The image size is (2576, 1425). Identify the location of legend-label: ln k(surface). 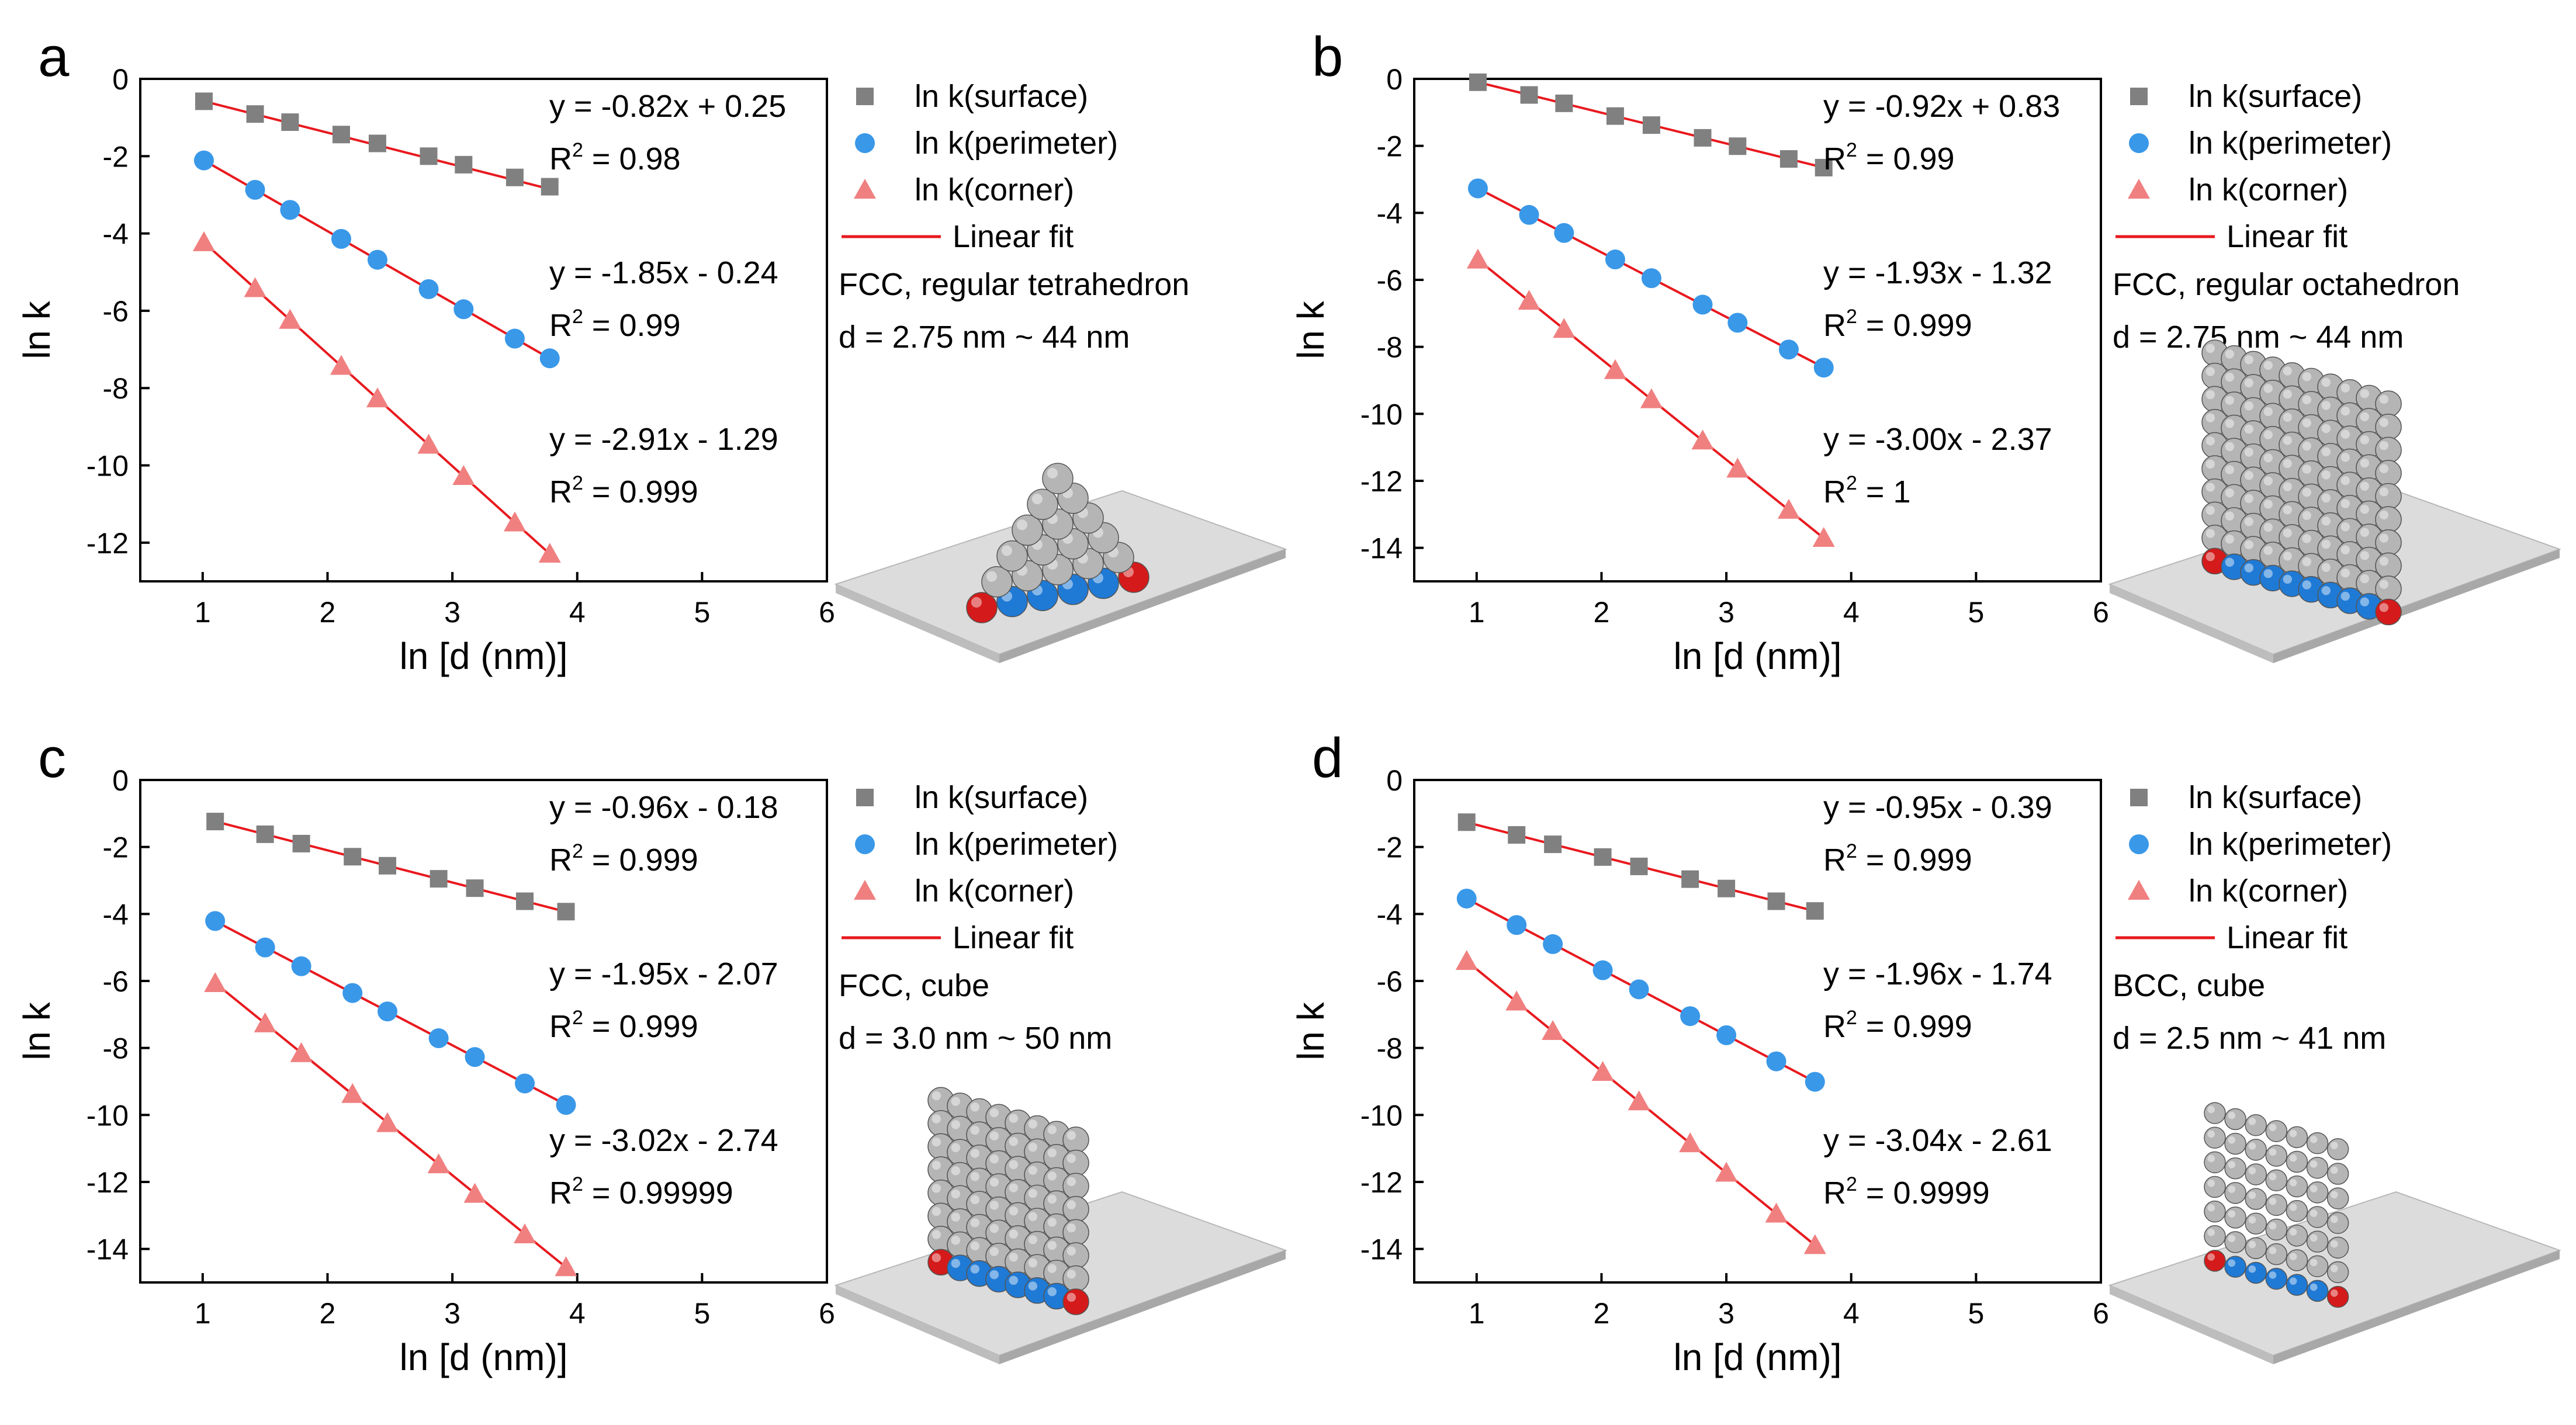
(2275, 96).